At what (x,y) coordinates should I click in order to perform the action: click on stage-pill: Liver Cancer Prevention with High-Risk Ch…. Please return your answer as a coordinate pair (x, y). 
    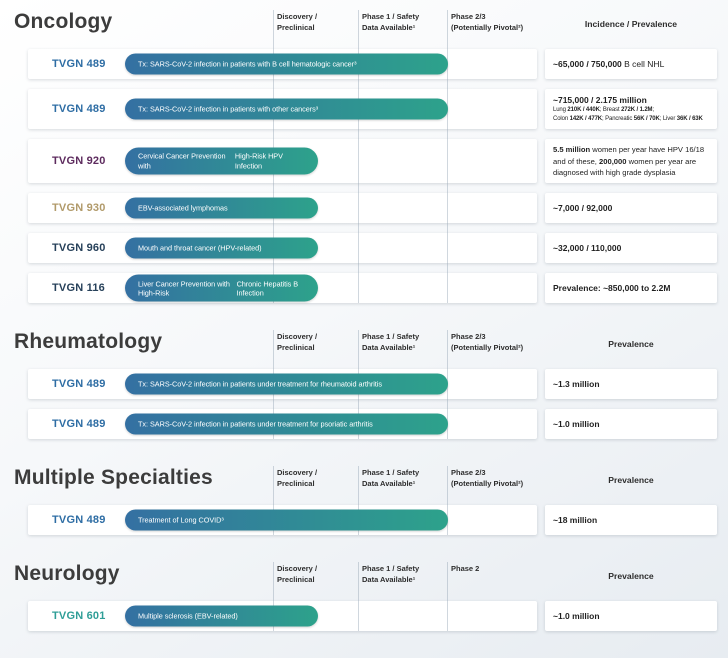
    Looking at the image, I should click on (221, 288).